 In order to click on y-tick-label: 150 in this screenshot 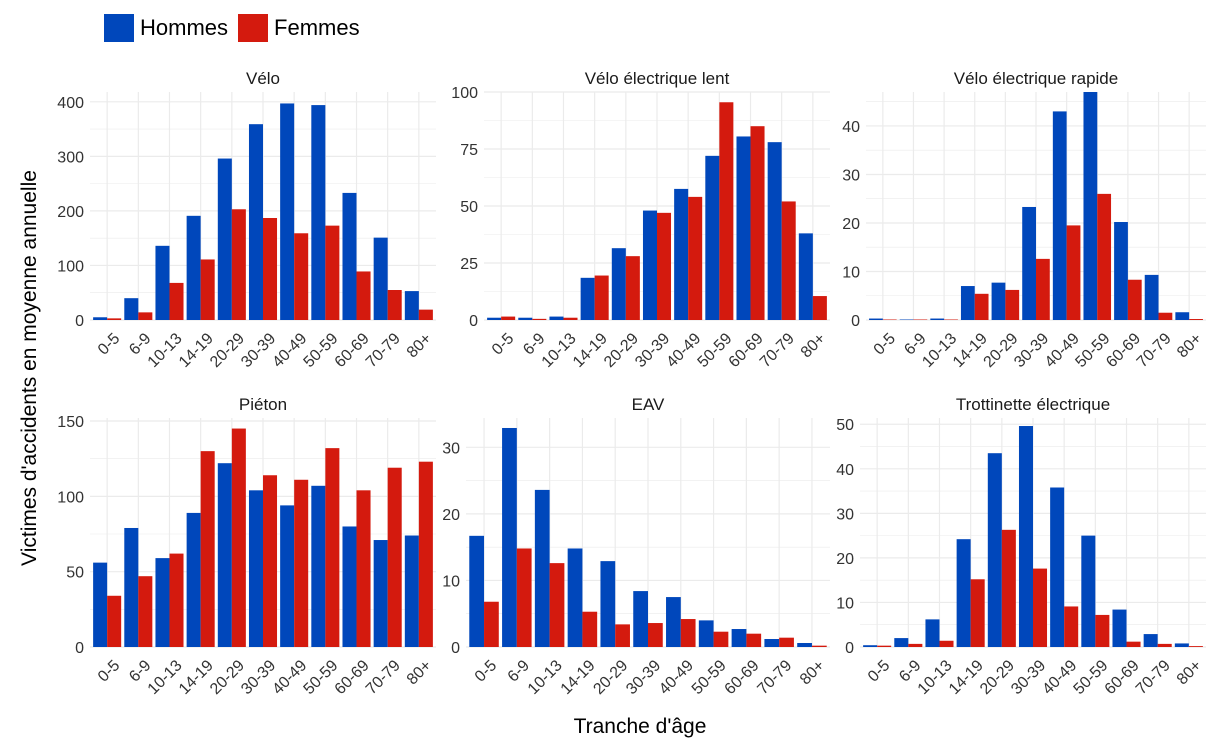, I will do `click(70, 422)`.